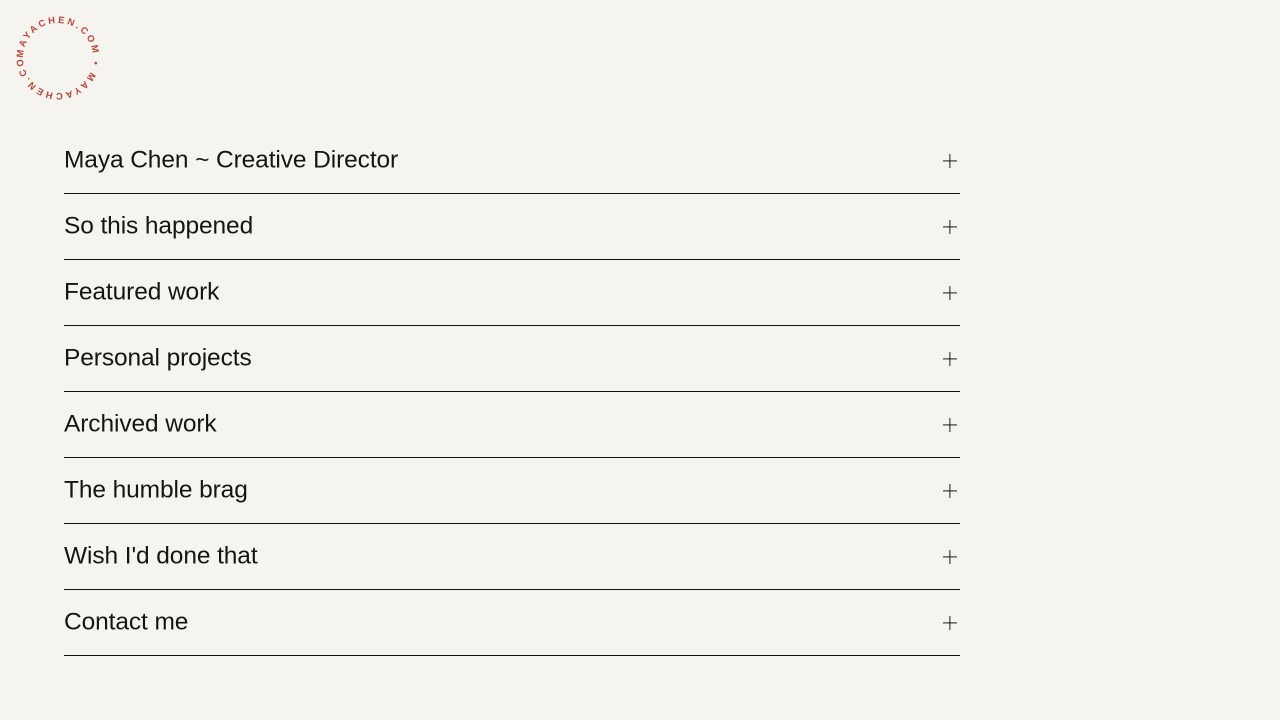  I want to click on accordion-label: Wish I'd done that, so click(161, 555).